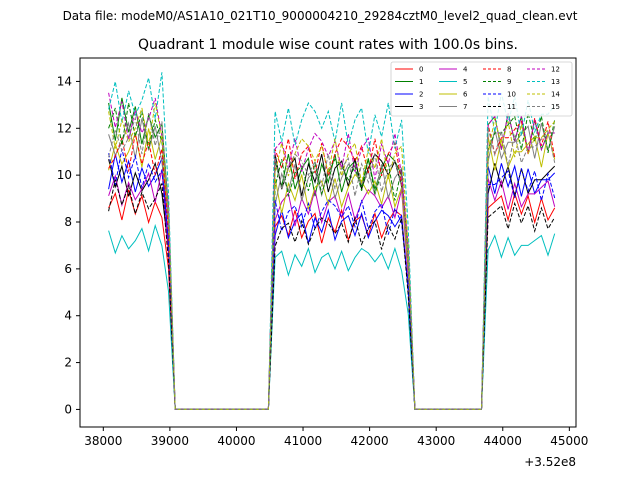  Describe the element at coordinates (421, 70) in the screenshot. I see `legend-label-0: 0` at that location.